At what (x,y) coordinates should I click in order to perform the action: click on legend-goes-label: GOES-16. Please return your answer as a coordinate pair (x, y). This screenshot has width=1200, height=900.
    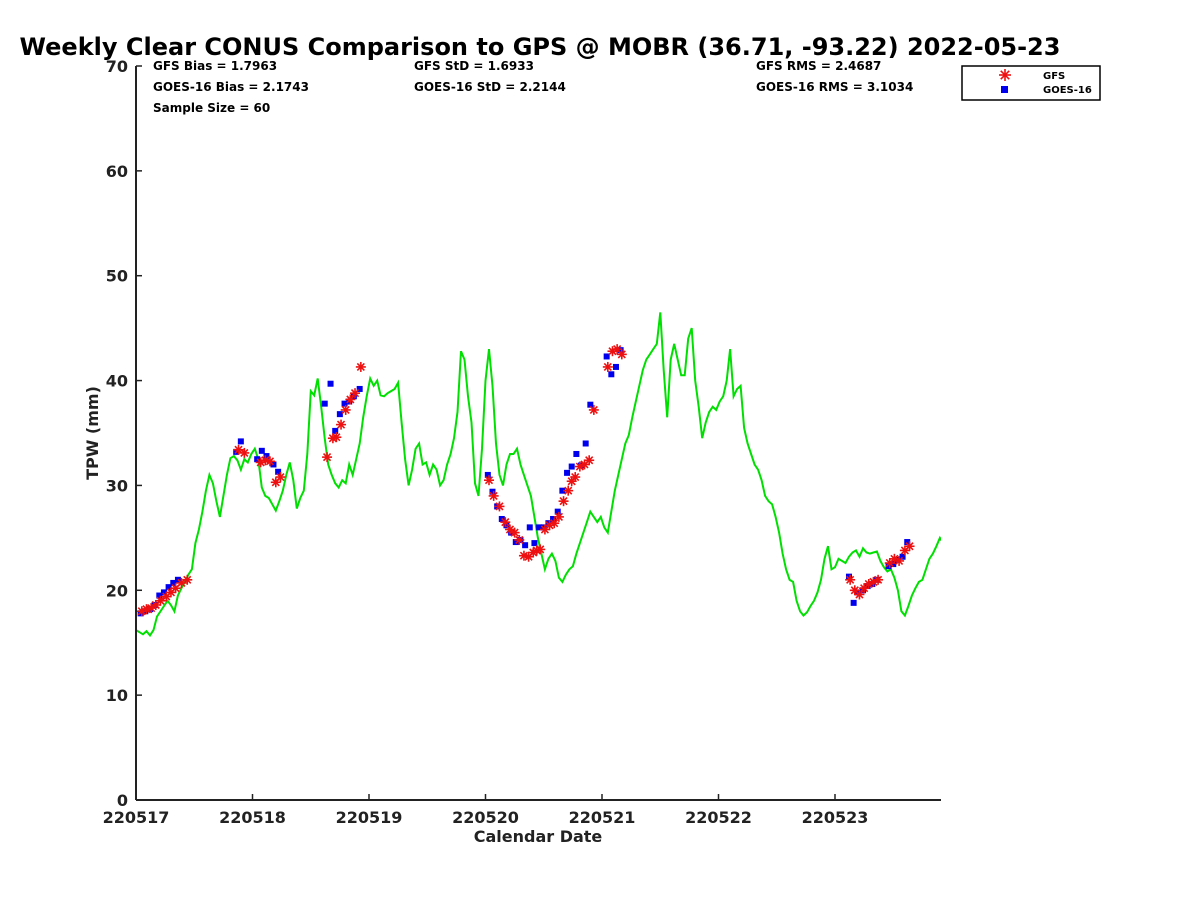
    Looking at the image, I should click on (1067, 90).